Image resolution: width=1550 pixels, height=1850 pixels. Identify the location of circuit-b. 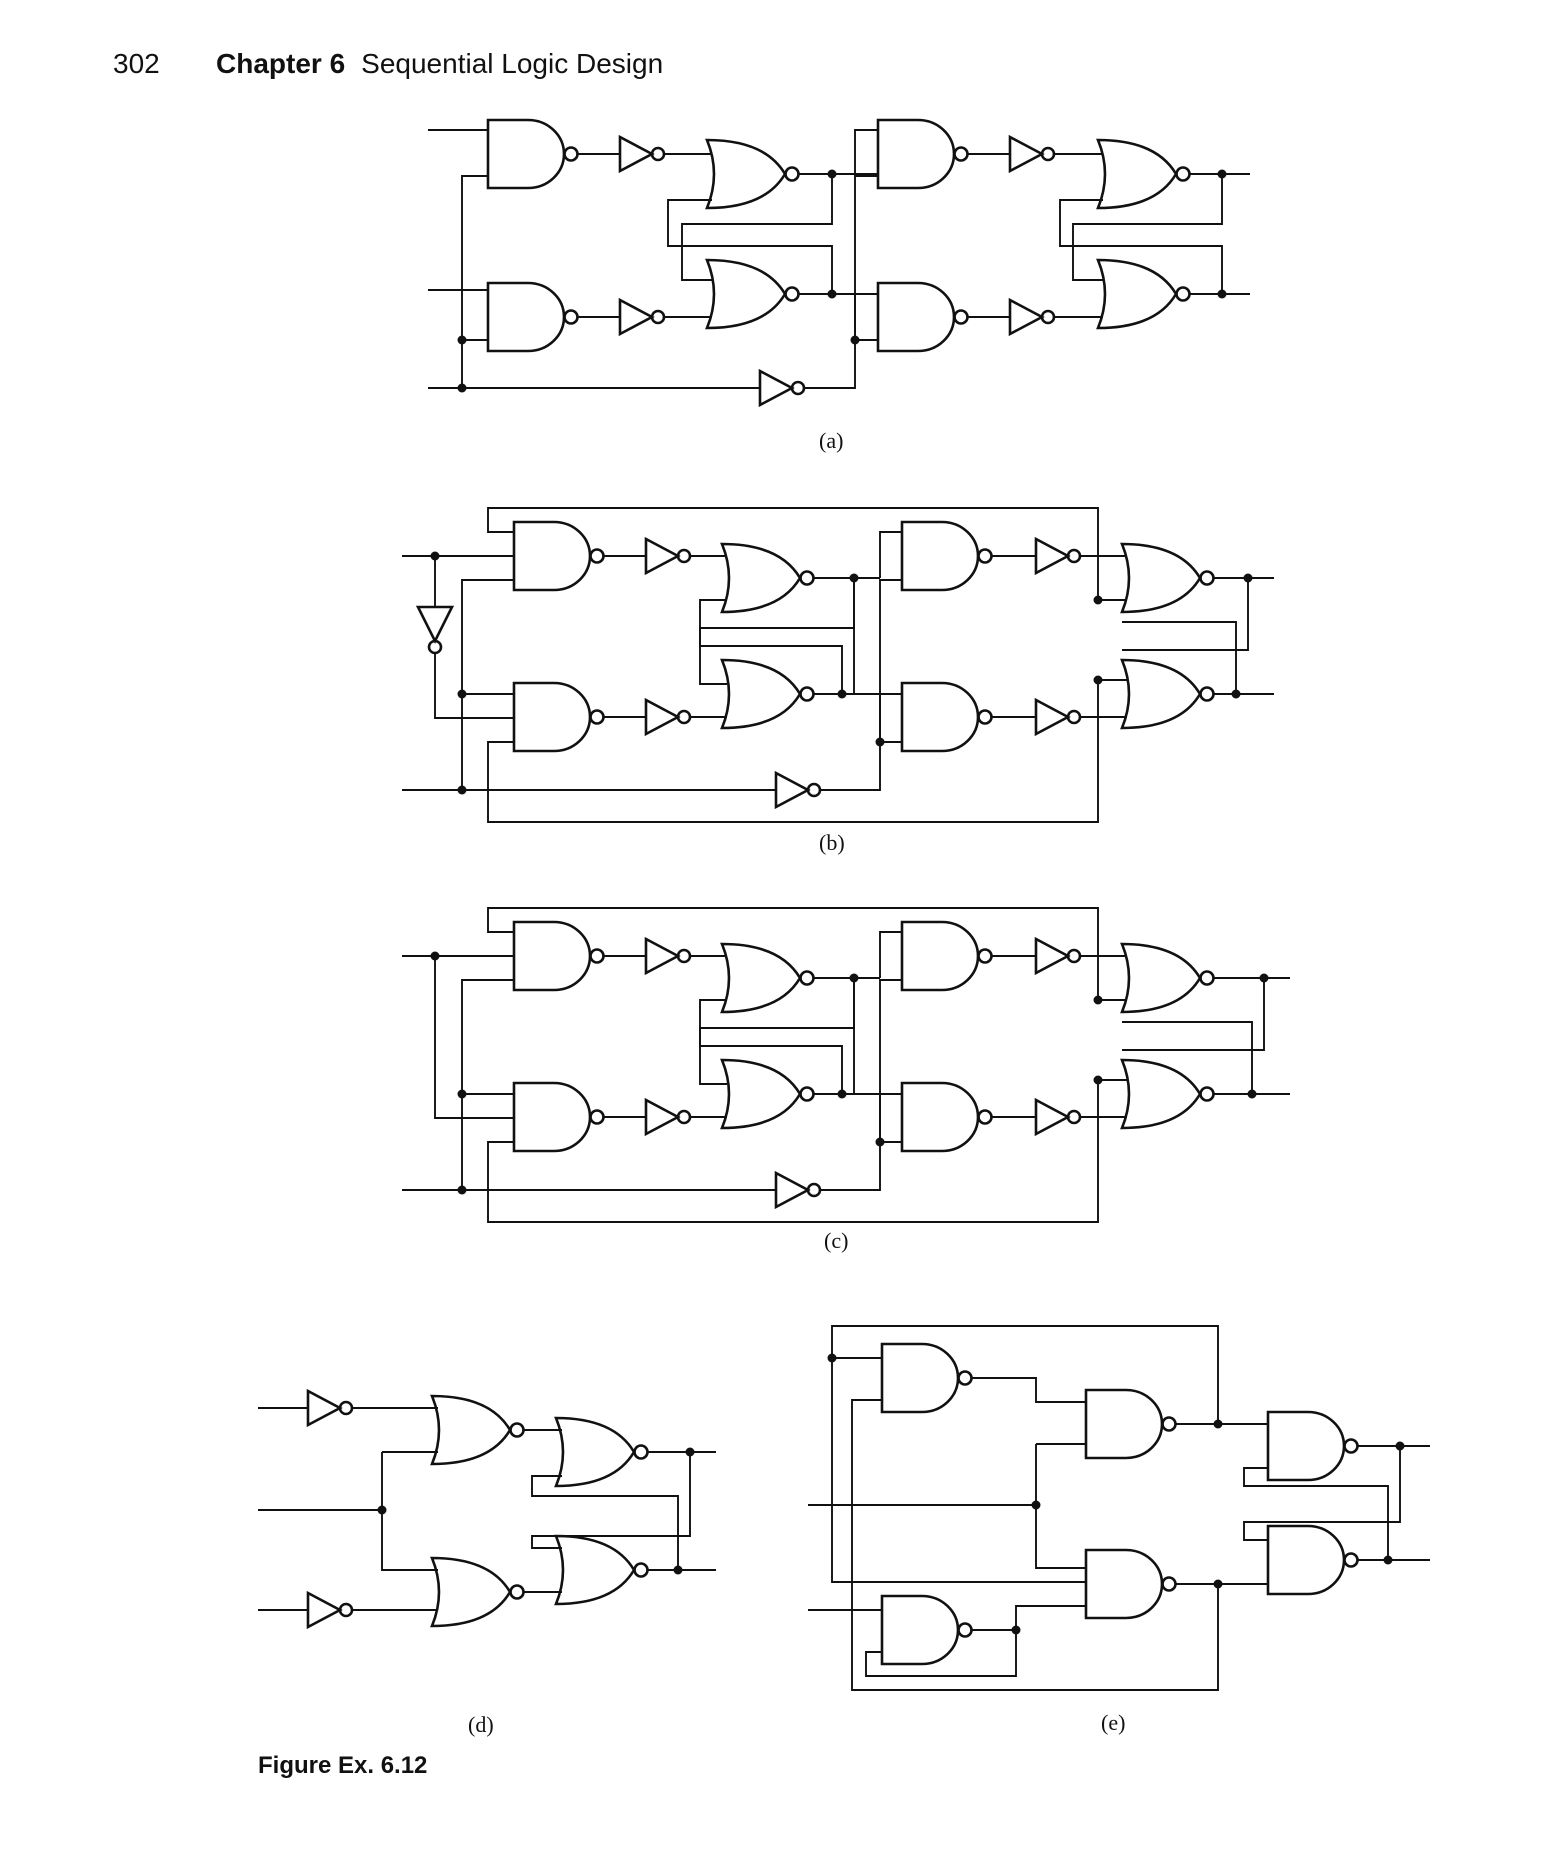
(838, 665).